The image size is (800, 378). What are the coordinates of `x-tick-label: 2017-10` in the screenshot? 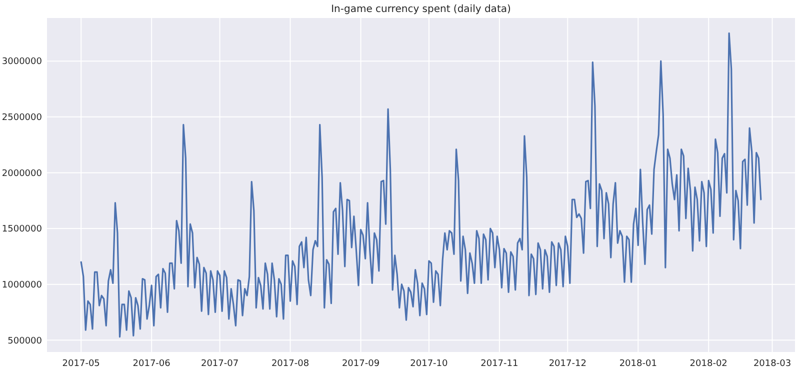 It's located at (429, 364).